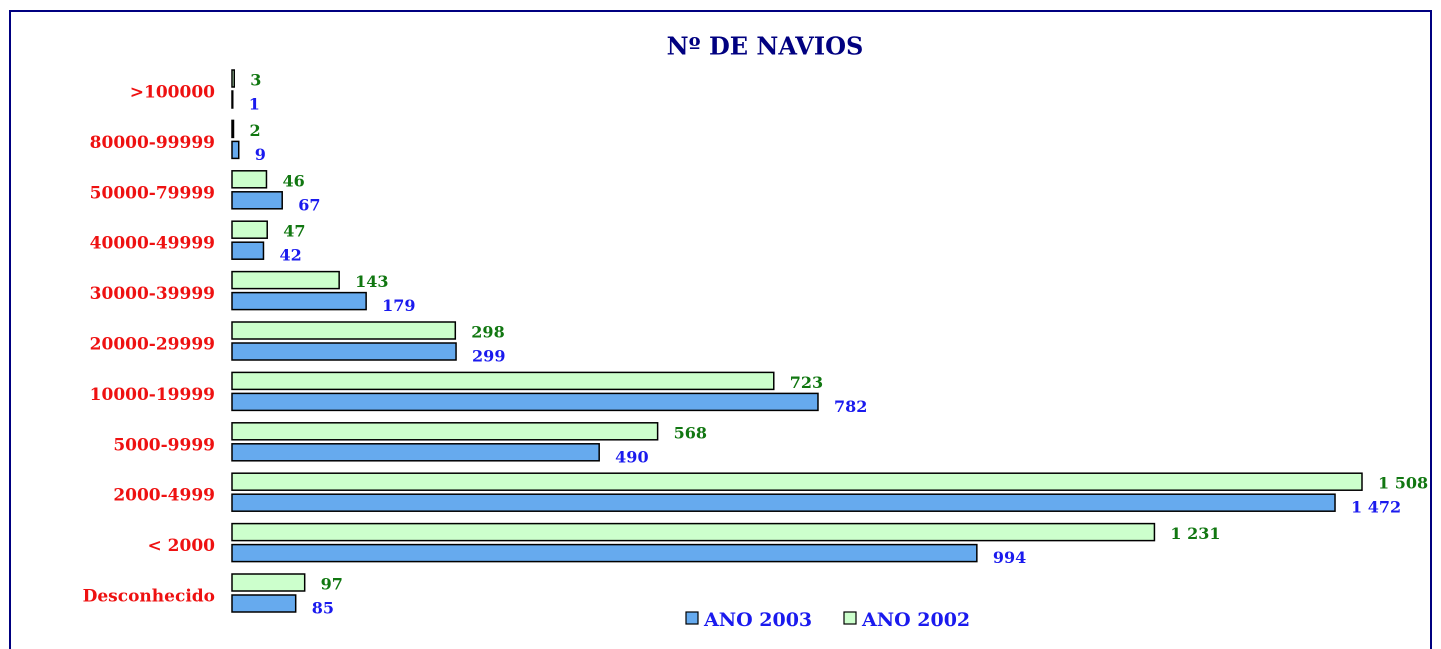 The height and width of the screenshot is (649, 1441). Describe the element at coordinates (152, 244) in the screenshot. I see `category-label: 40000-49999` at that location.